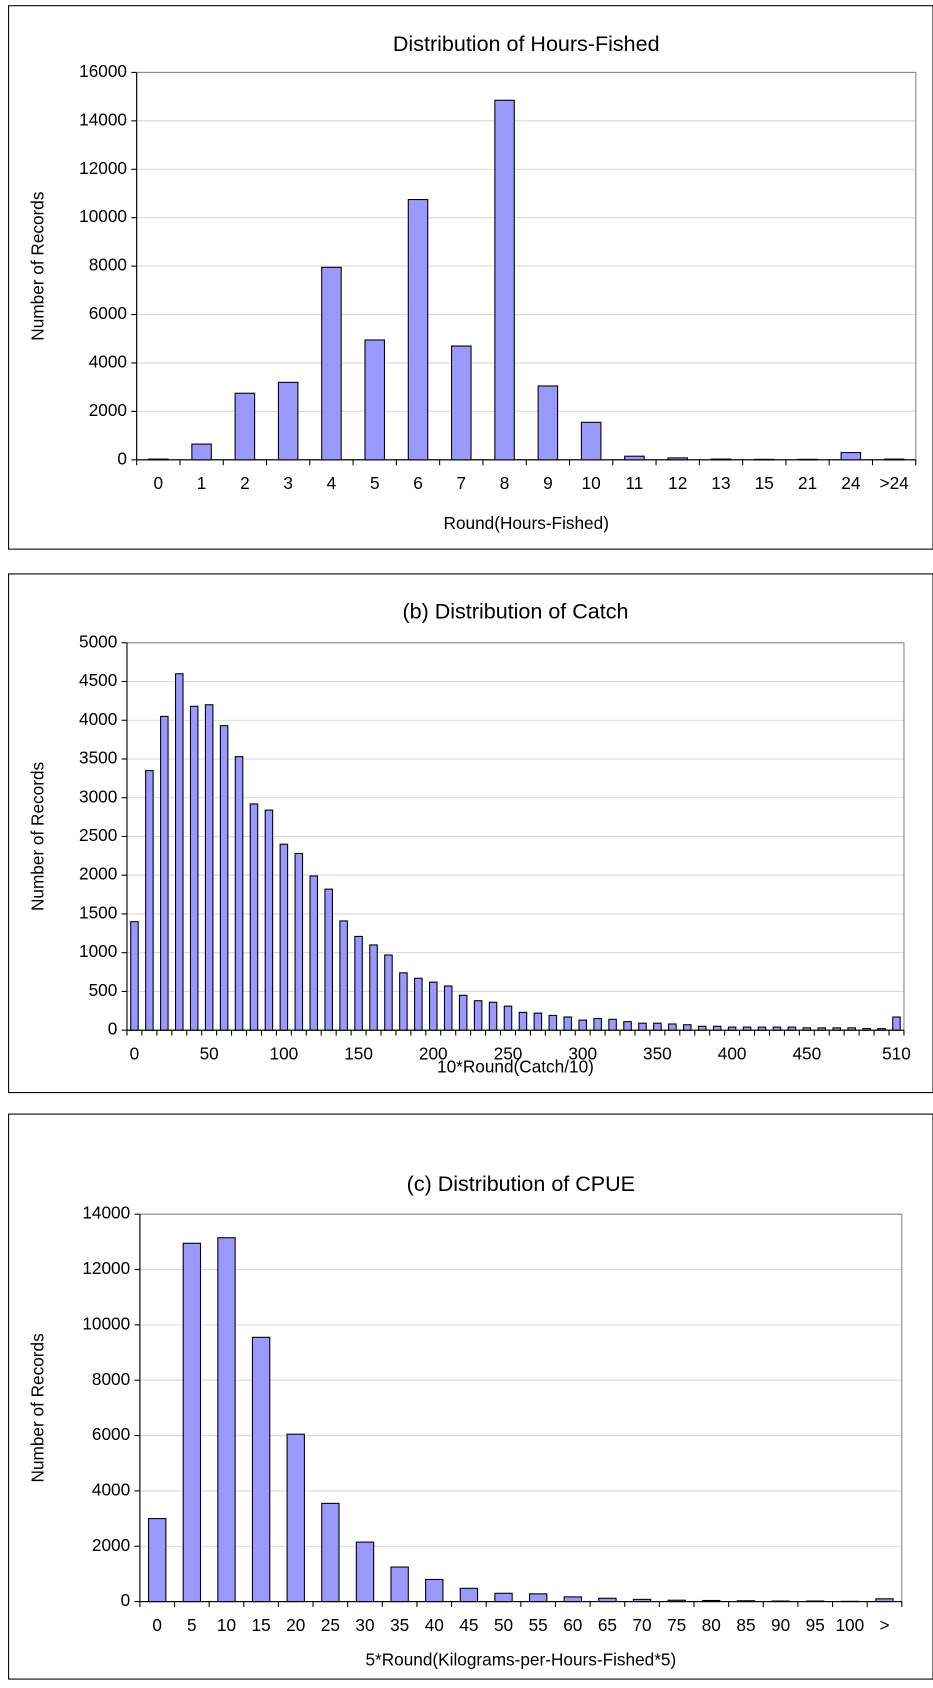 The height and width of the screenshot is (1688, 933). Describe the element at coordinates (364, 1625) in the screenshot. I see `x-tick-label: 30` at that location.